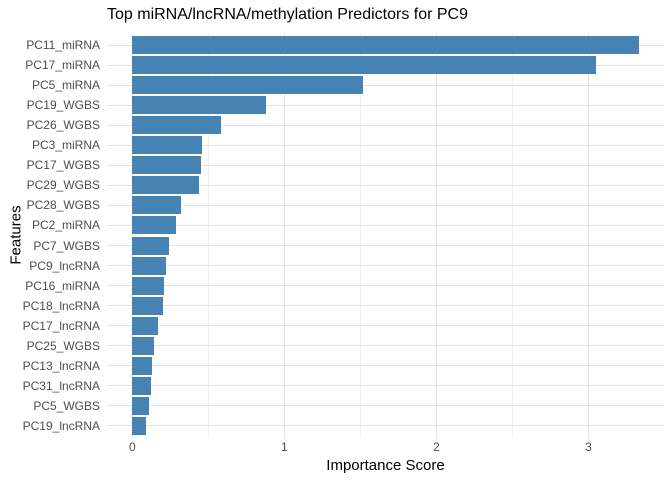 The image size is (672, 480). I want to click on bar-pc31-lncrna, so click(141, 385).